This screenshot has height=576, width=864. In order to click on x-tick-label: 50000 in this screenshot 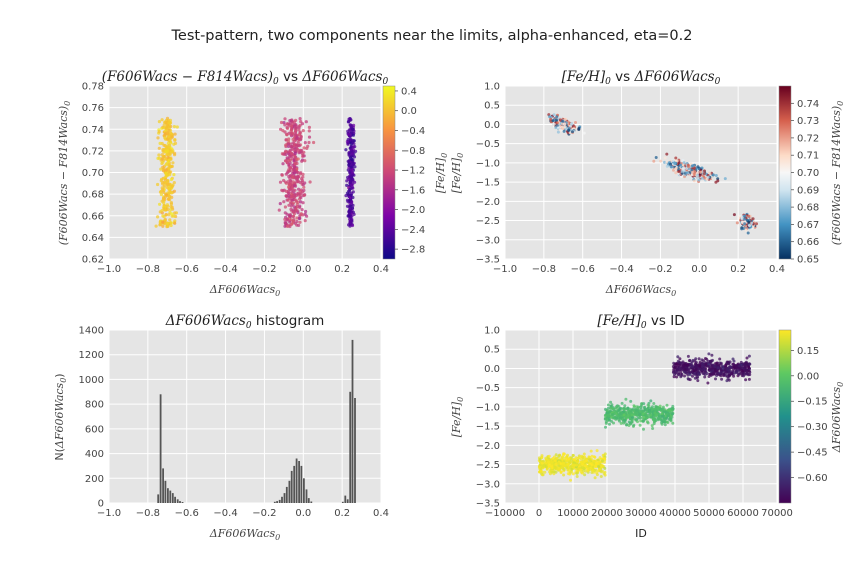, I will do `click(709, 513)`.